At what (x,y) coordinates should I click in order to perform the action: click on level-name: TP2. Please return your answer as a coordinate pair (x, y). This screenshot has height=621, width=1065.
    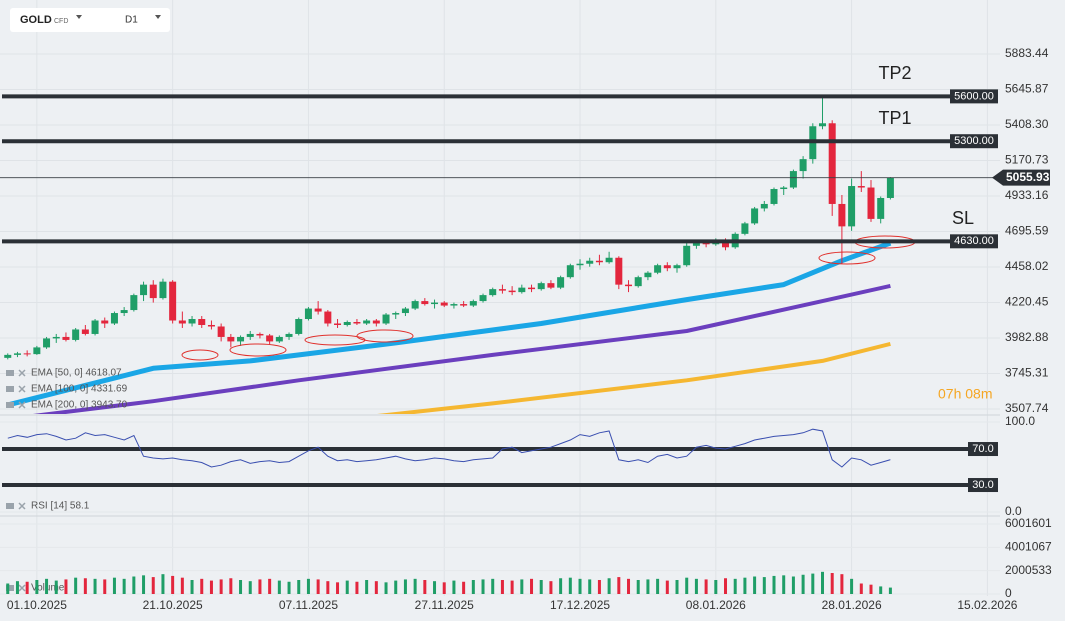
    Looking at the image, I should click on (894, 73).